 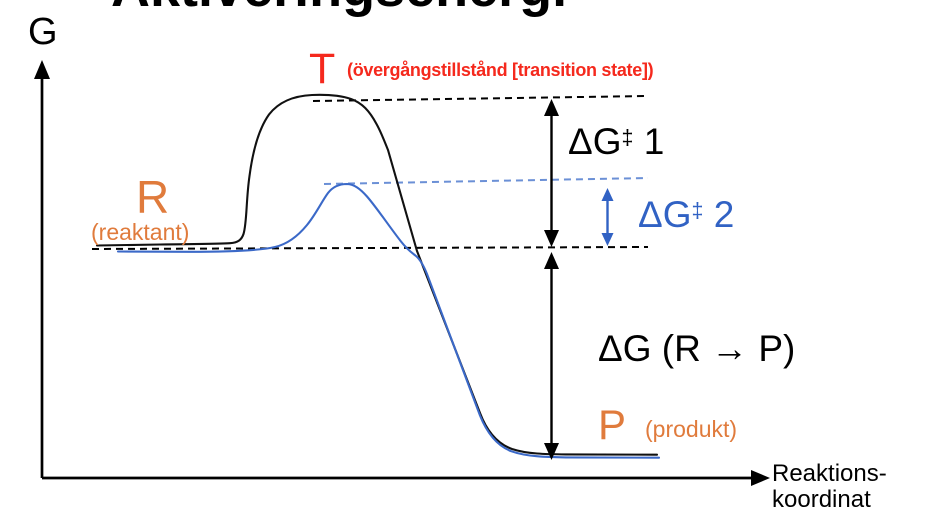 I want to click on dg1-arrow, so click(x=551, y=173).